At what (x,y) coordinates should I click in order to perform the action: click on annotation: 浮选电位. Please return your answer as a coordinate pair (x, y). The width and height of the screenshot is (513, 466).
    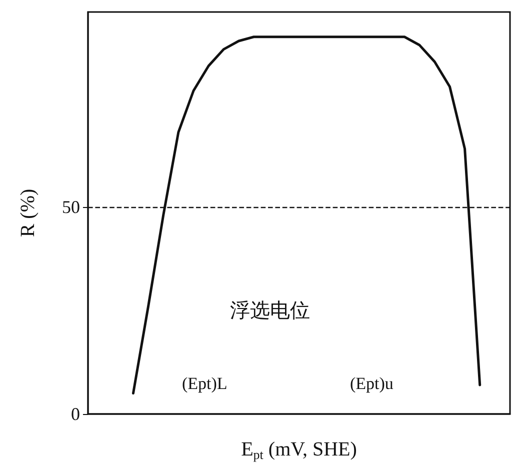
    Looking at the image, I should click on (270, 310).